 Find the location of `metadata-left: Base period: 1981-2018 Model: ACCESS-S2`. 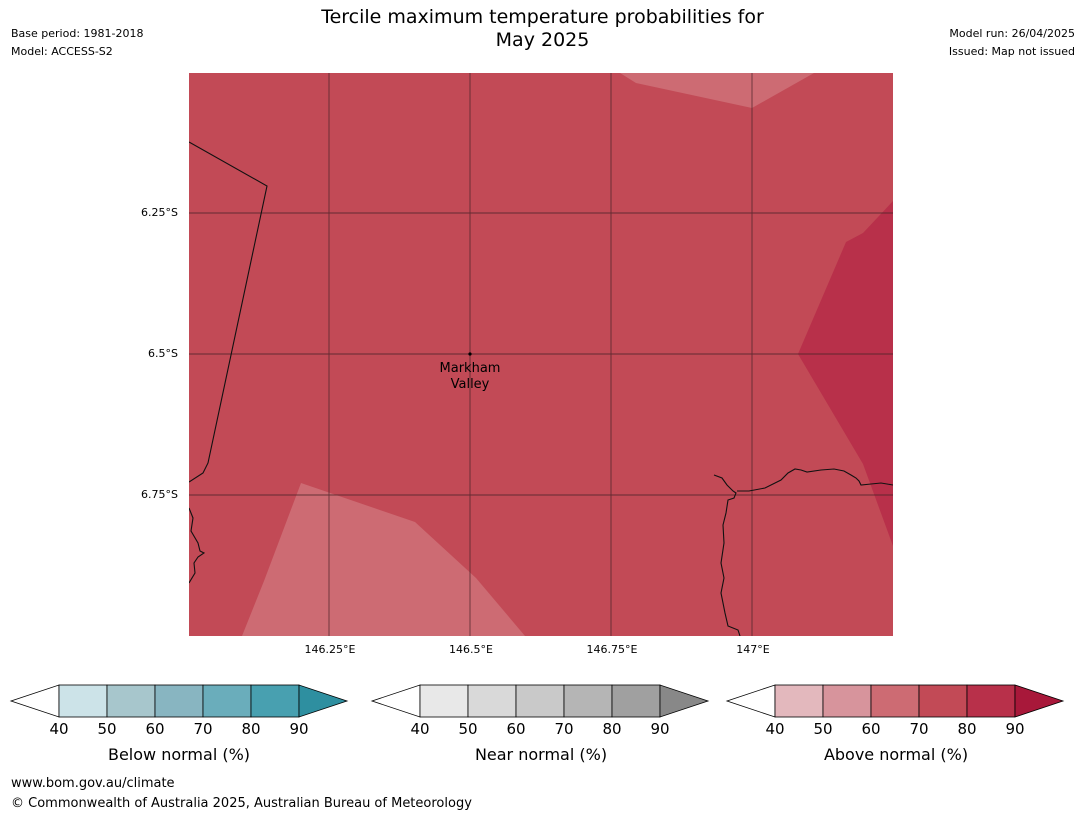

metadata-left: Base period: 1981-2018 Model: ACCESS-S2 is located at coordinates (77, 43).